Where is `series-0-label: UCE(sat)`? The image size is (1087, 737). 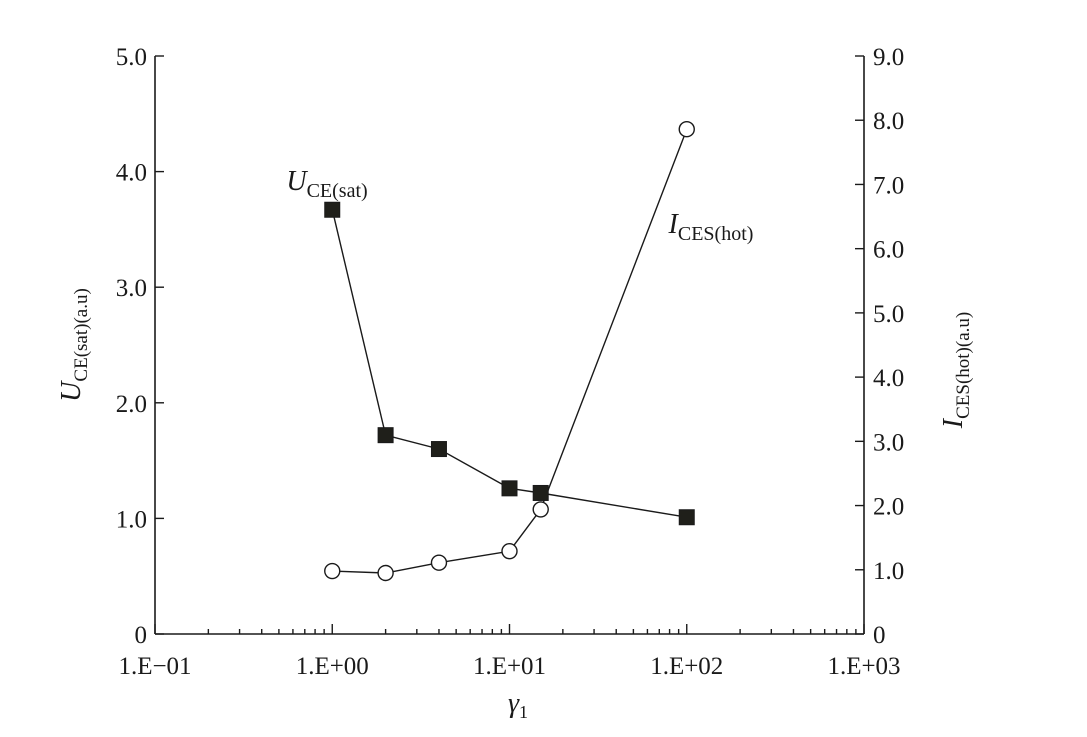 series-0-label: UCE(sat) is located at coordinates (326, 184).